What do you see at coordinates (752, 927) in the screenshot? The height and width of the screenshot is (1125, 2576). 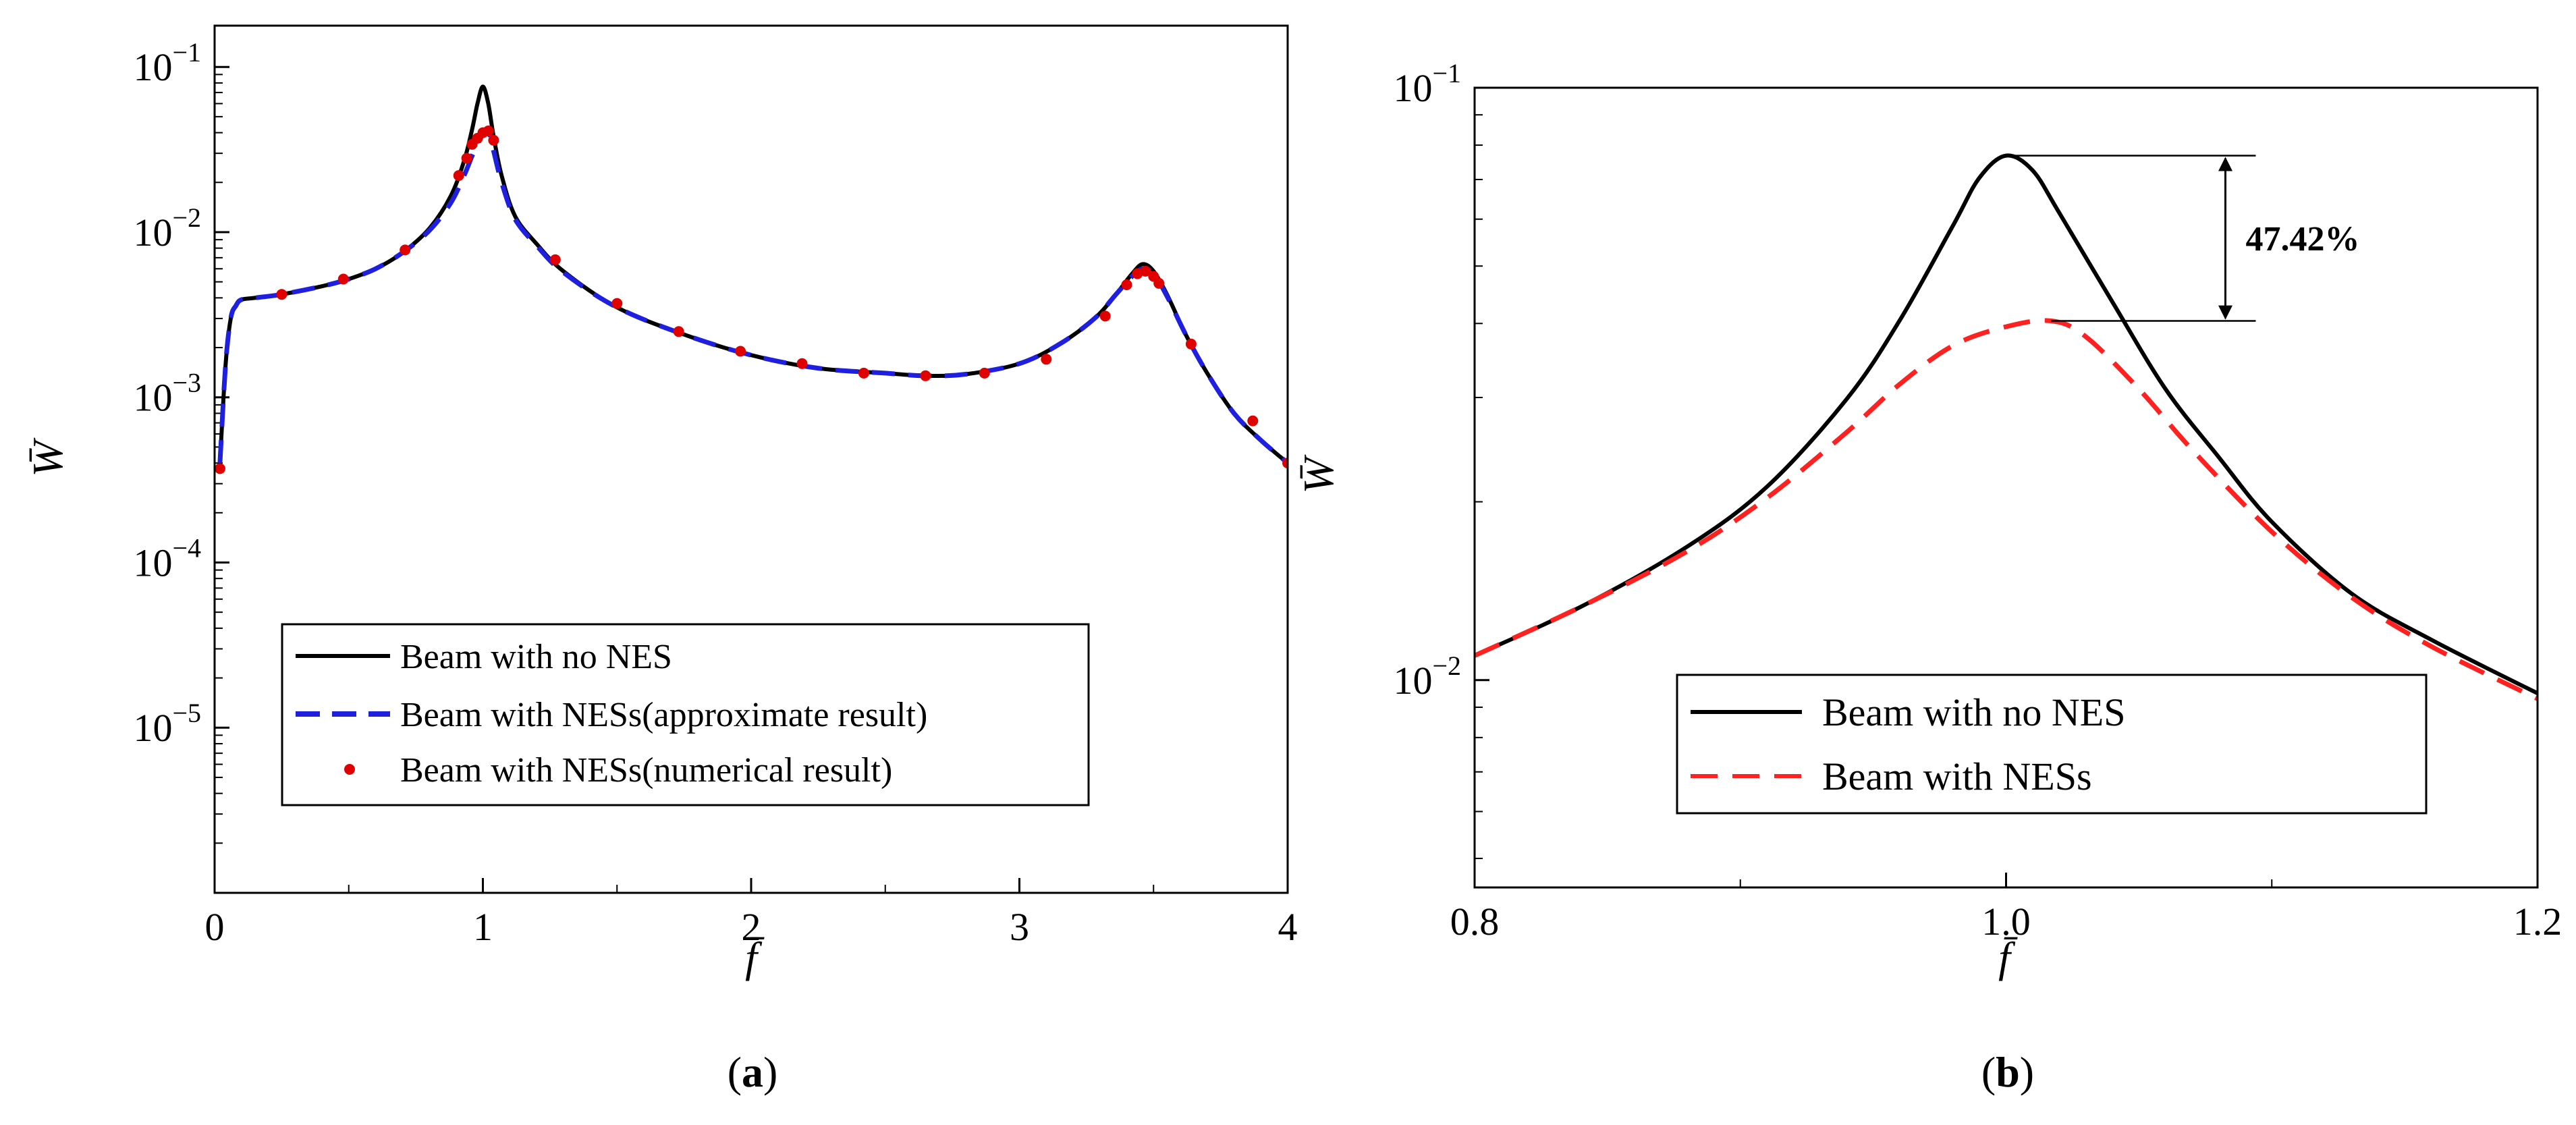 I see `xtick-label: 2` at bounding box center [752, 927].